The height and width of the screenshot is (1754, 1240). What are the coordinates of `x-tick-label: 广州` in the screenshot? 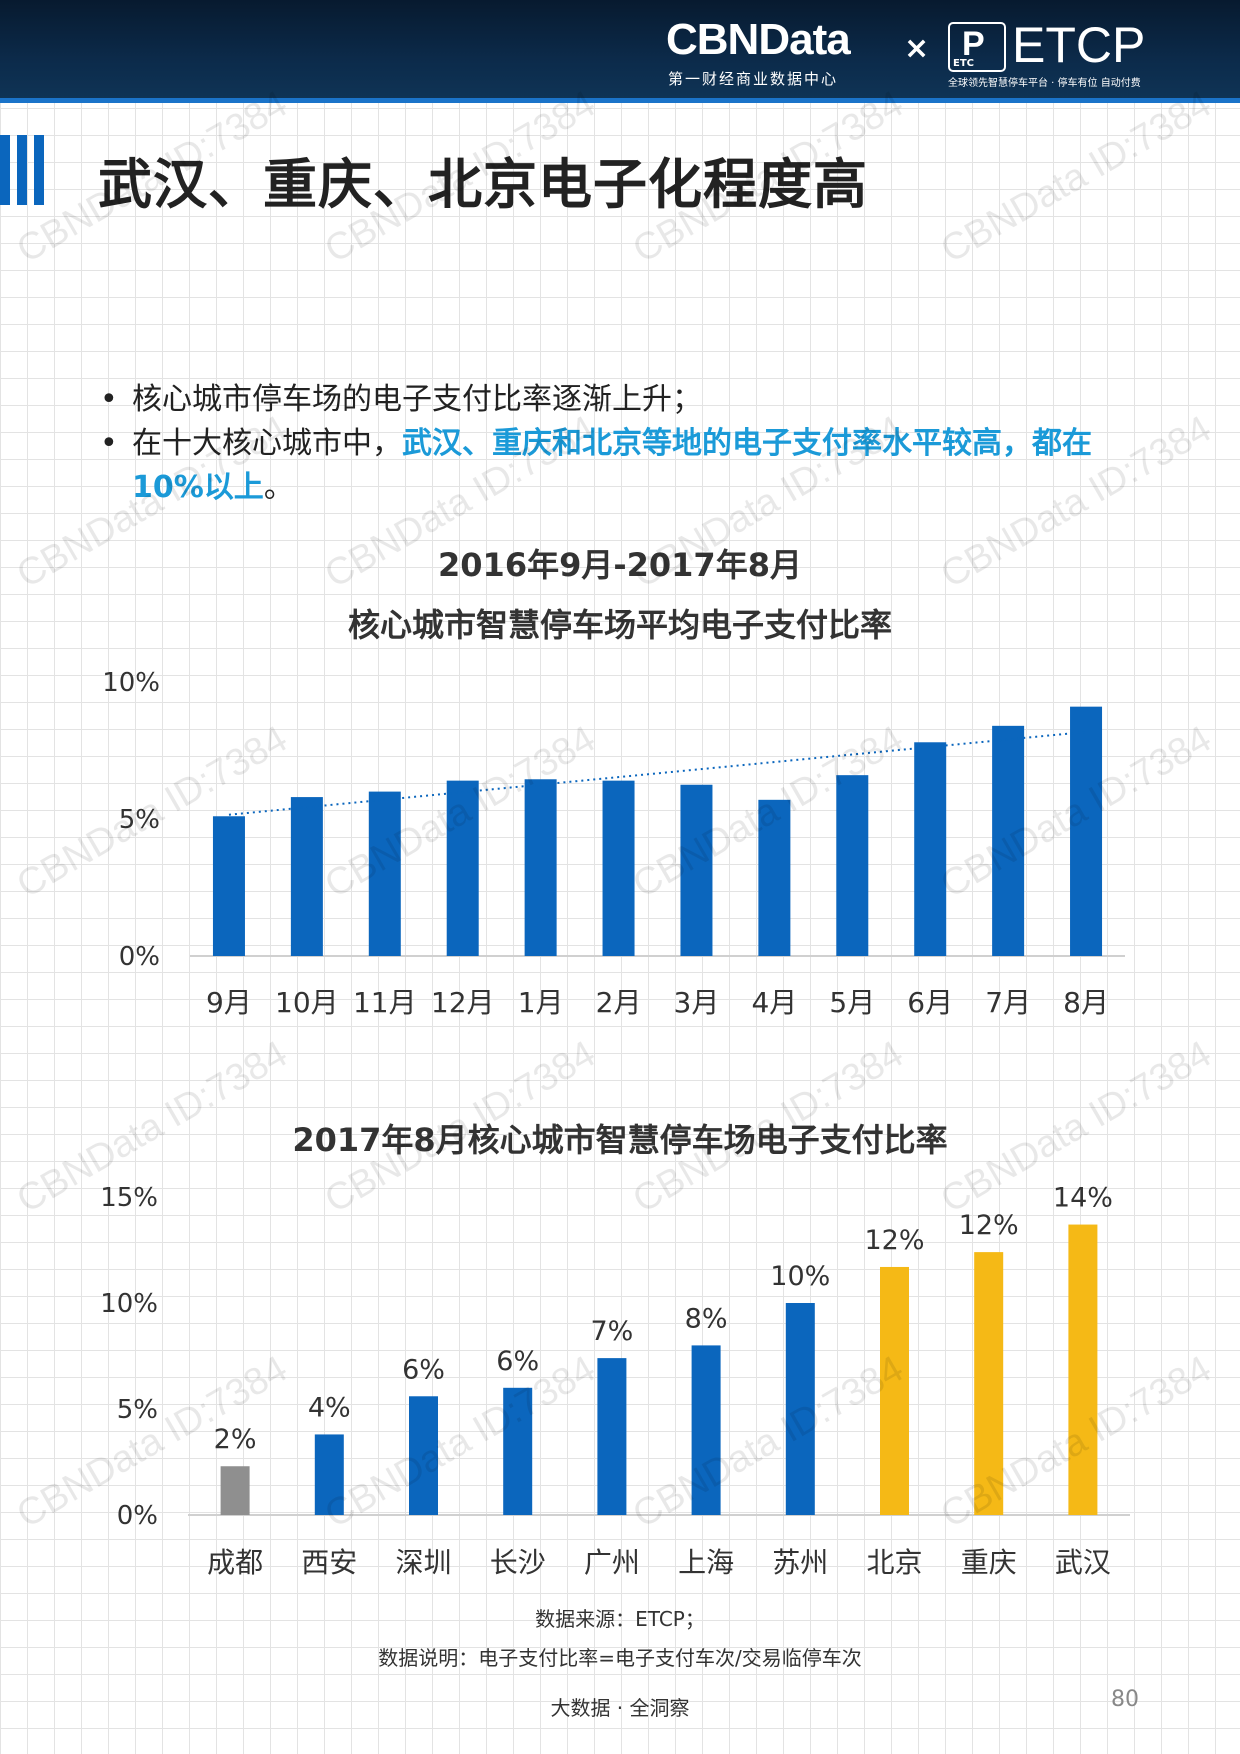 It's located at (612, 1562).